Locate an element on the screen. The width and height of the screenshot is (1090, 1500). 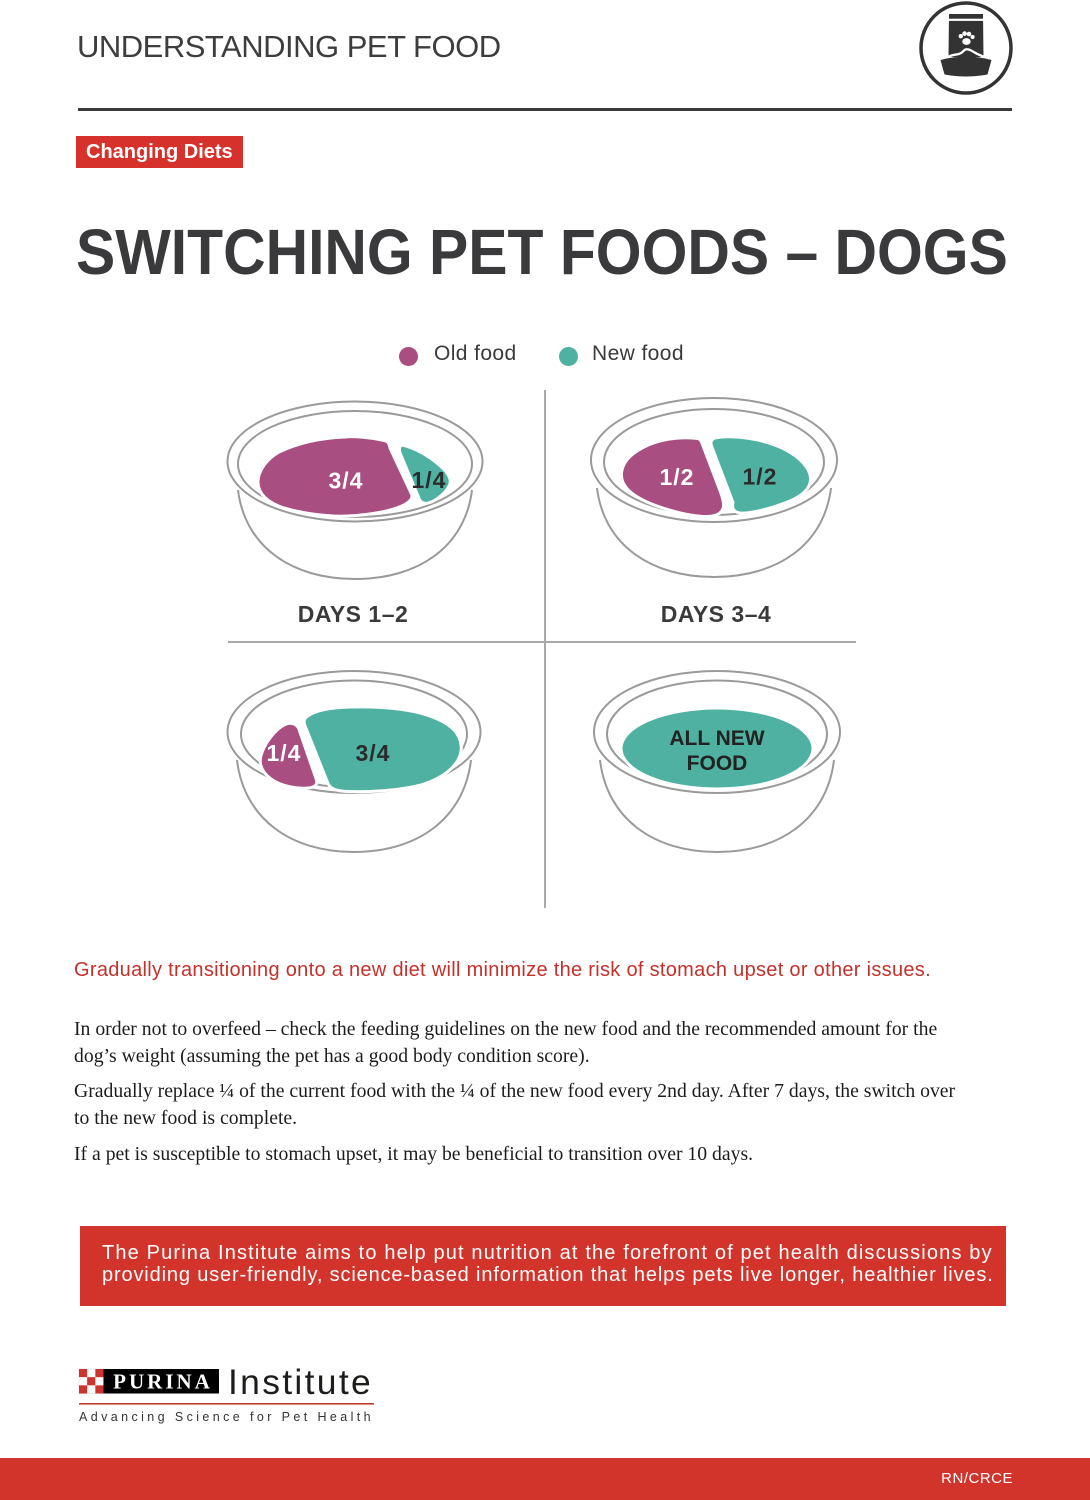
svg-text: Institute is located at coordinates (300, 1383).